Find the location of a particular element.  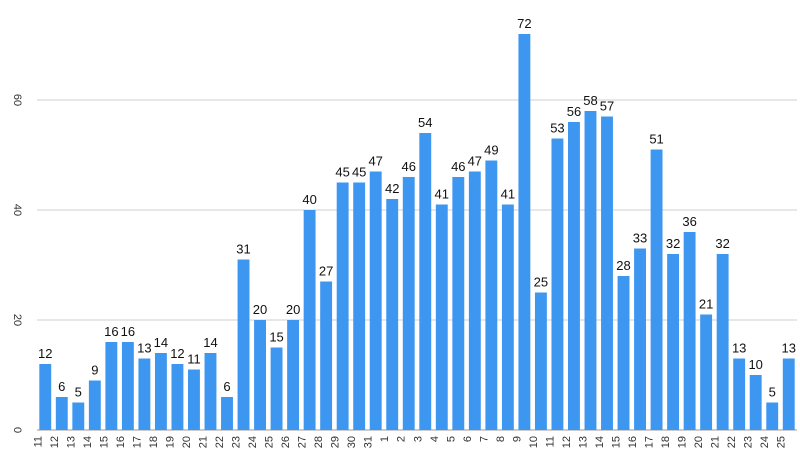

bar-value-label: 14 is located at coordinates (161, 342).